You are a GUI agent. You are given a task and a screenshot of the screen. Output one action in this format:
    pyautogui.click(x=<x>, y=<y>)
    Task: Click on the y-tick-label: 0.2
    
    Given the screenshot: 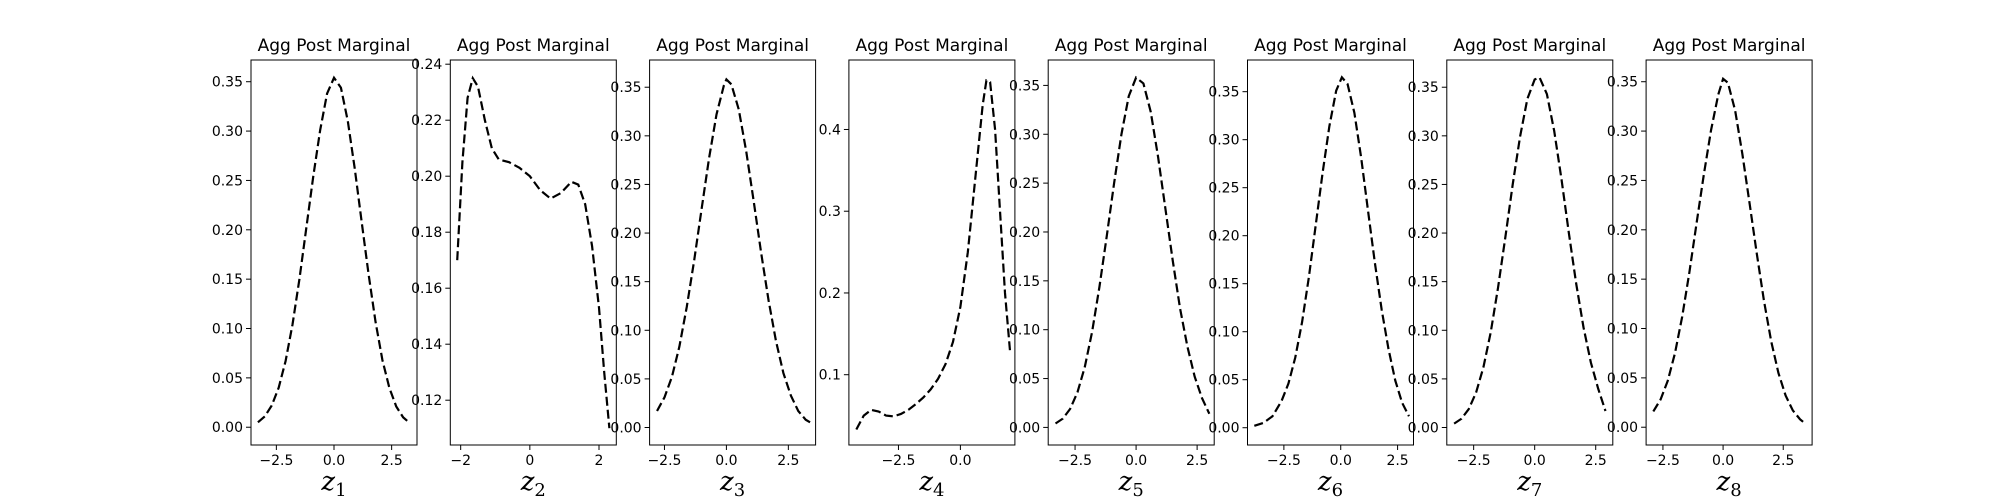 What is the action you would take?
    pyautogui.click(x=830, y=294)
    